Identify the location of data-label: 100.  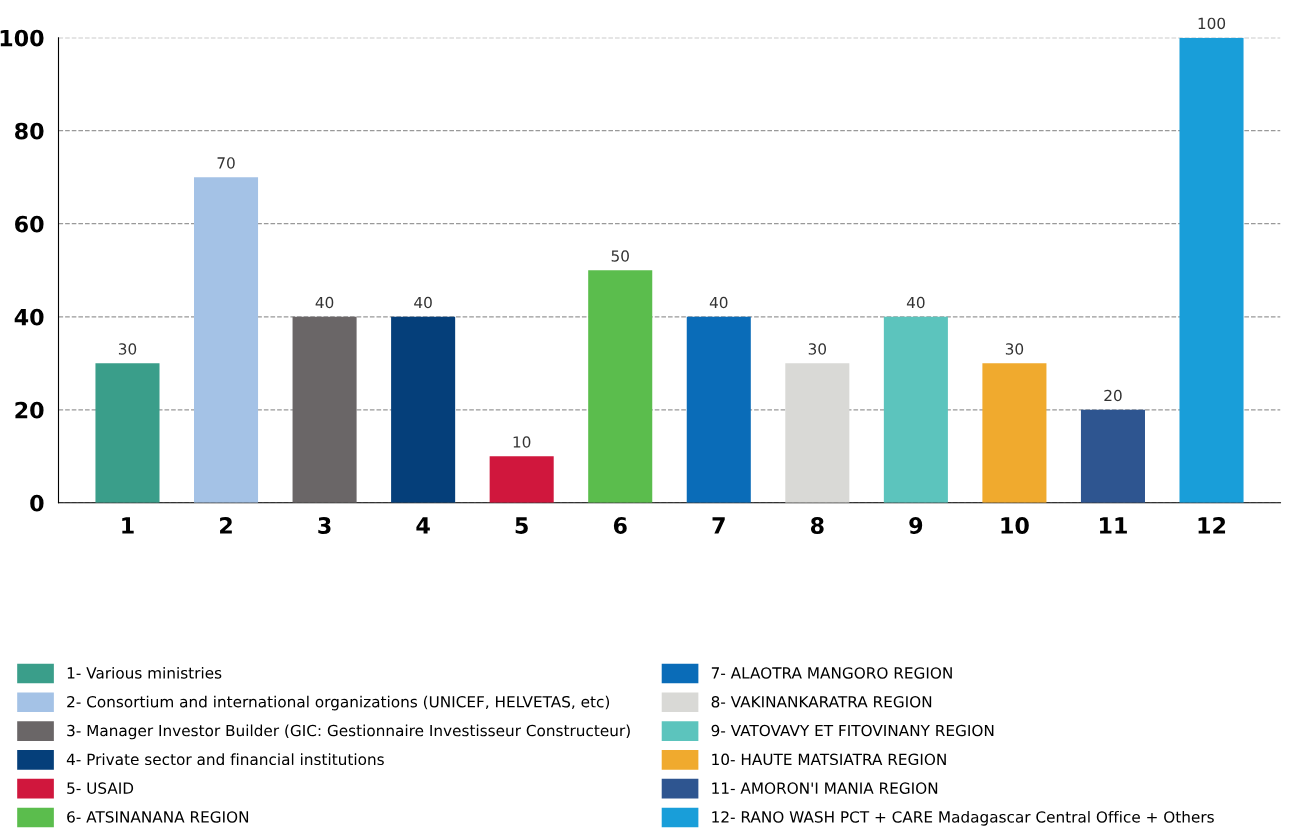
(1212, 23).